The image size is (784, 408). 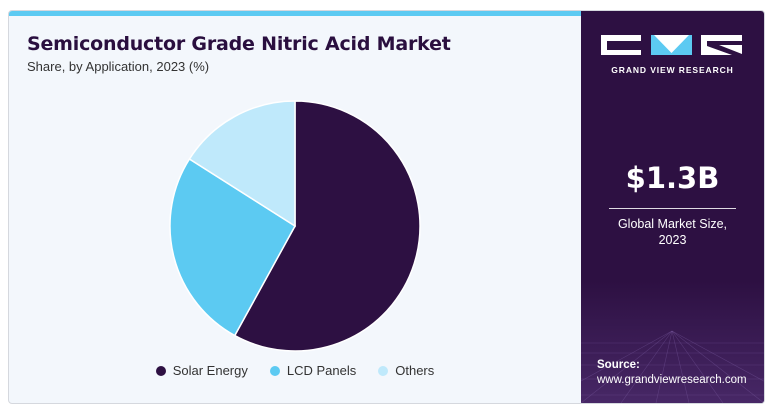 I want to click on pie-slice-lcd-panels, so click(x=232, y=247).